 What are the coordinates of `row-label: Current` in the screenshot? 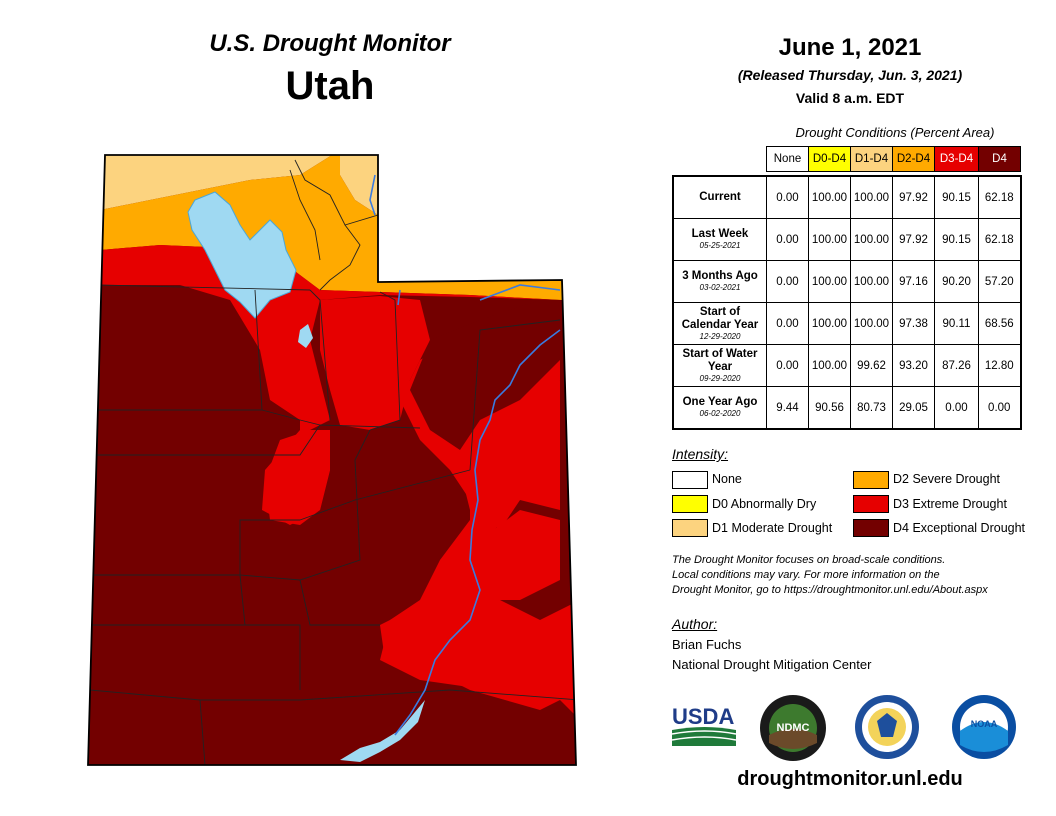 It's located at (719, 197).